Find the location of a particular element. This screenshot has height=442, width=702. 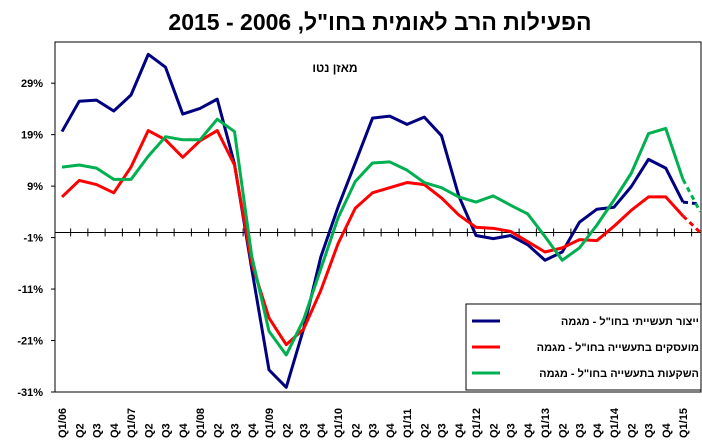

legend-label: ייצור תעשייתי בחו"ל - מגמה is located at coordinates (630, 321).